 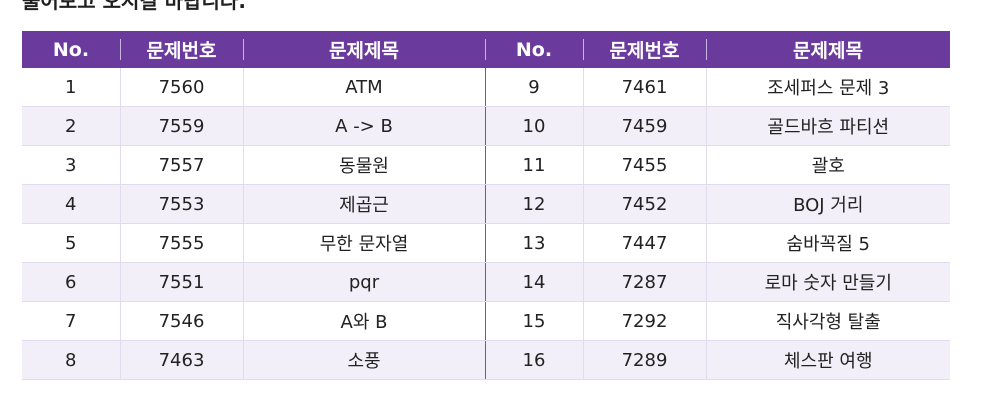 I want to click on cell-title-right: 숨바꼭질 5, so click(x=827, y=243).